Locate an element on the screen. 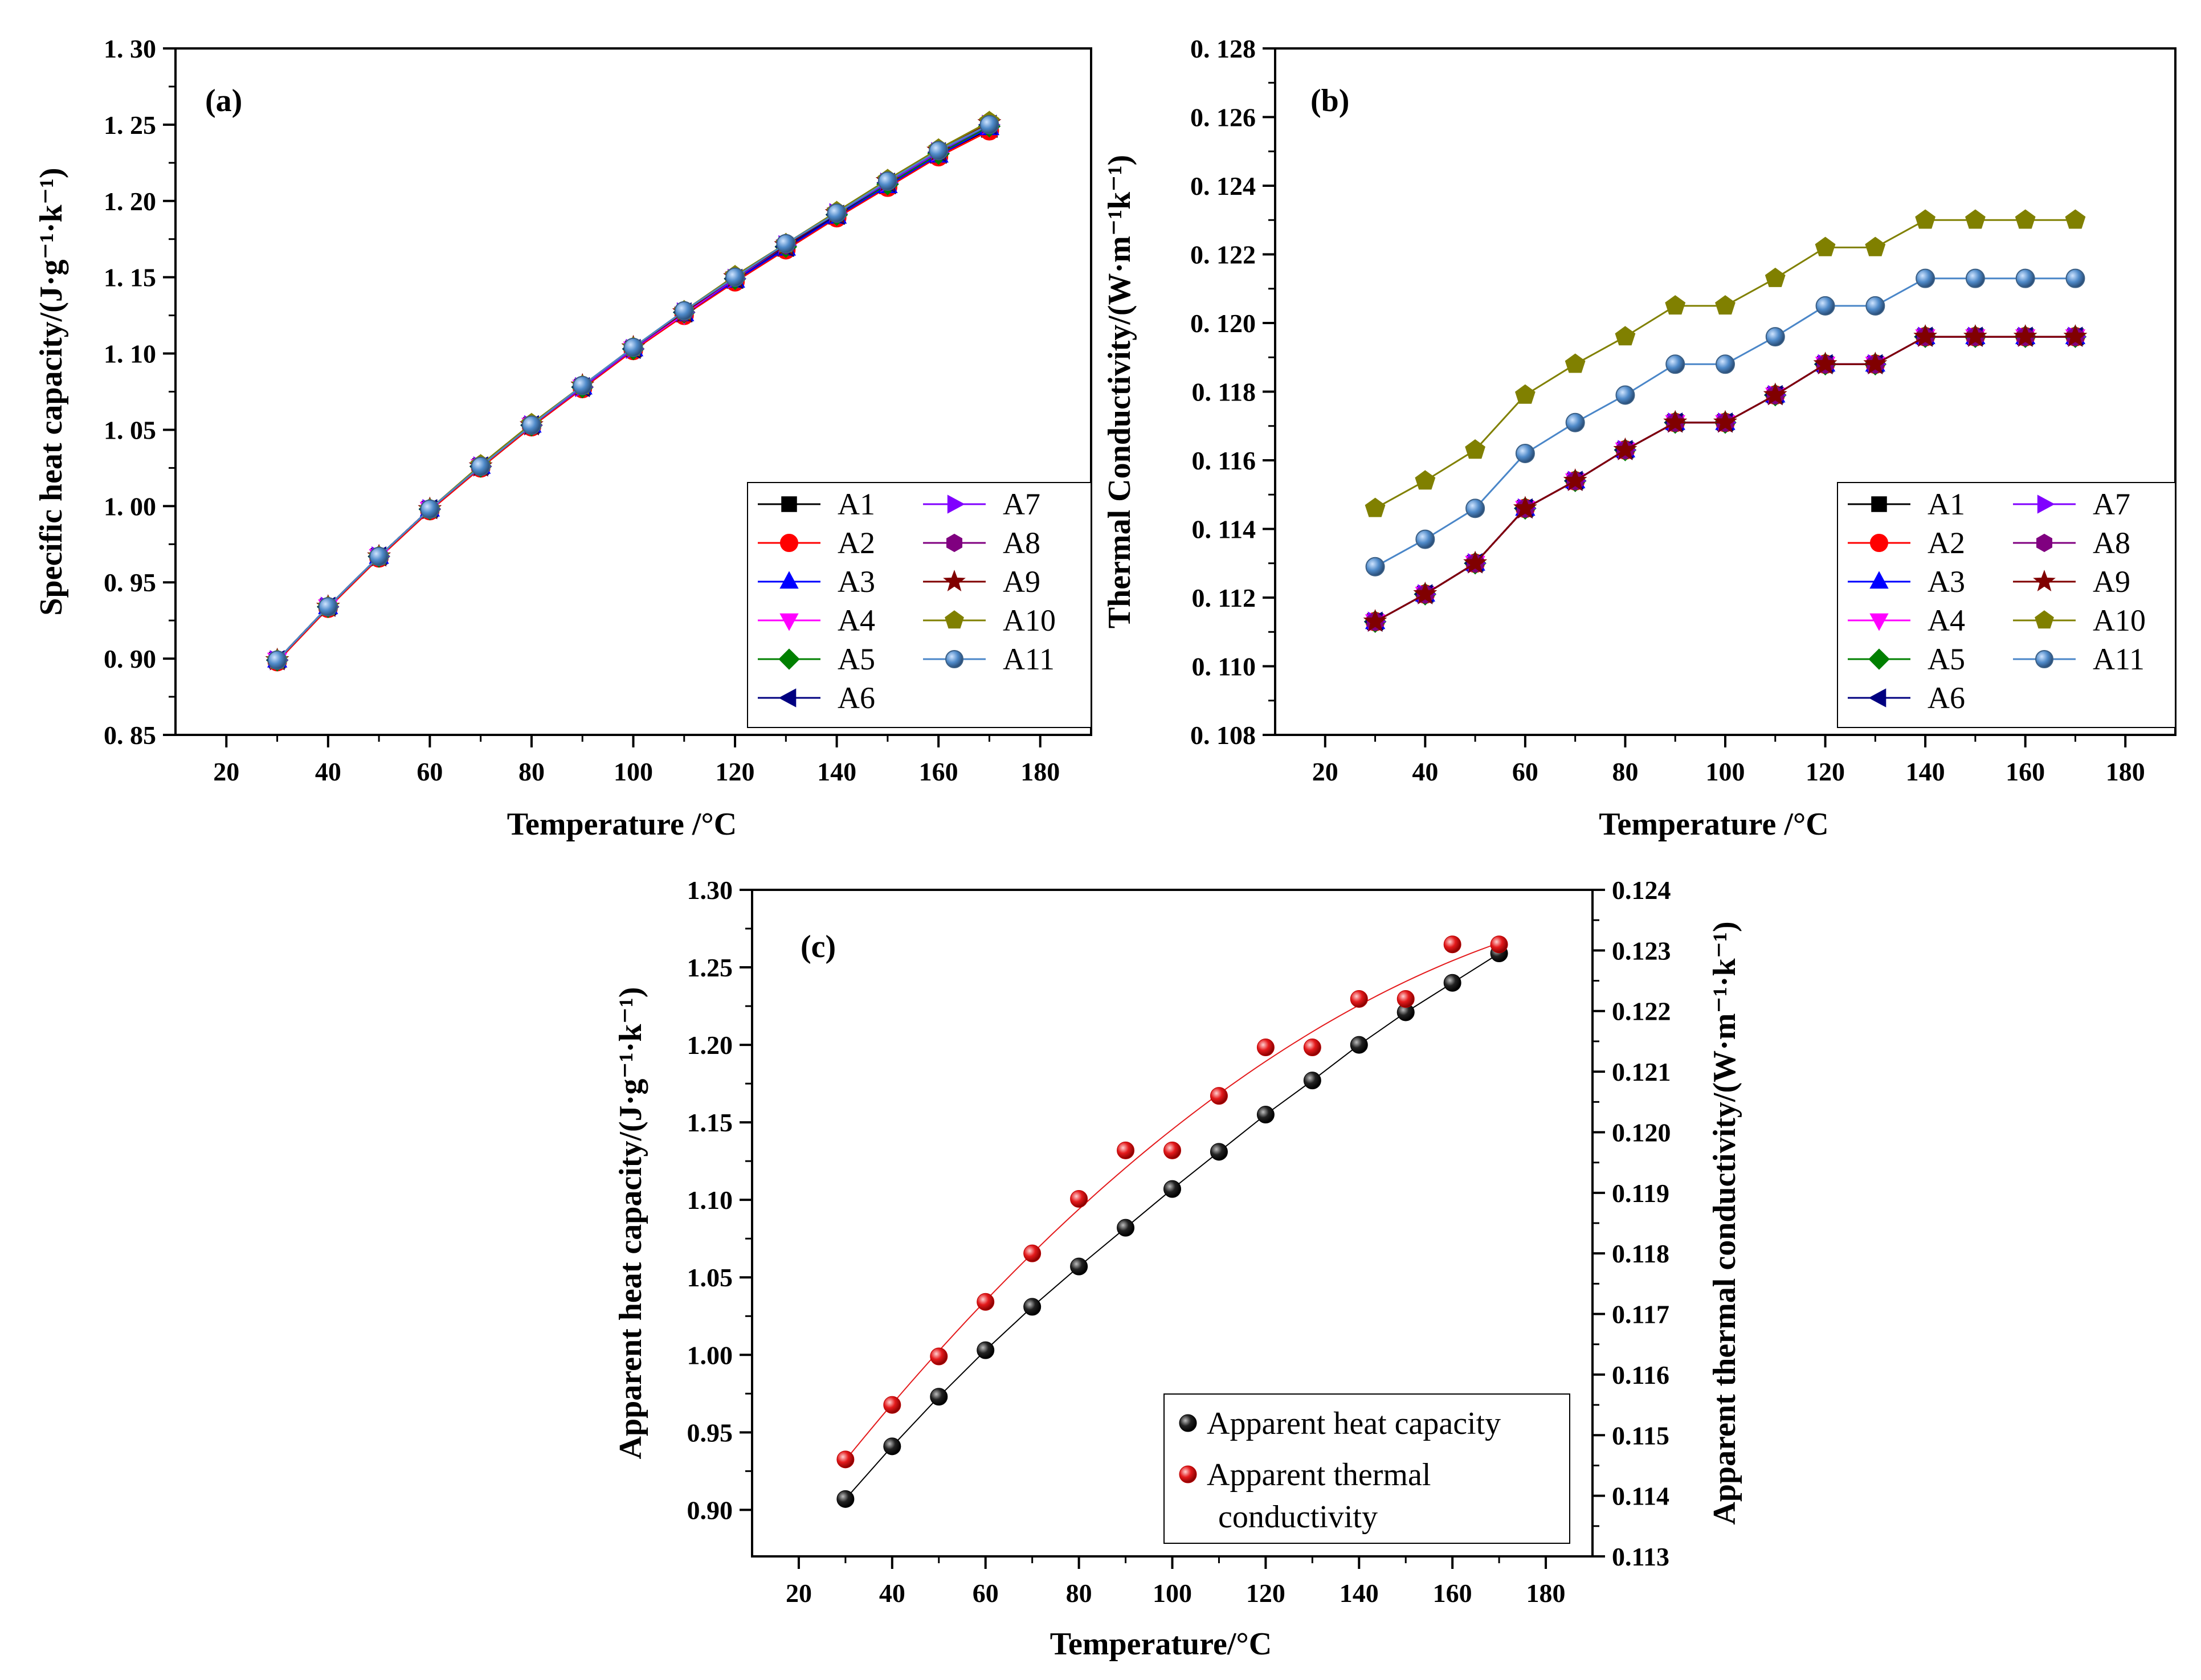 Image resolution: width=2201 pixels, height=1680 pixels. y-tick-label: 1.15 is located at coordinates (710, 1122).